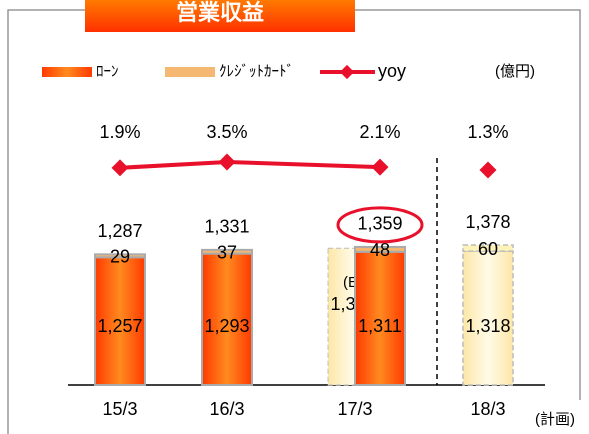 Image resolution: width=589 pixels, height=434 pixels. I want to click on total-label: 1,378, so click(487, 222).